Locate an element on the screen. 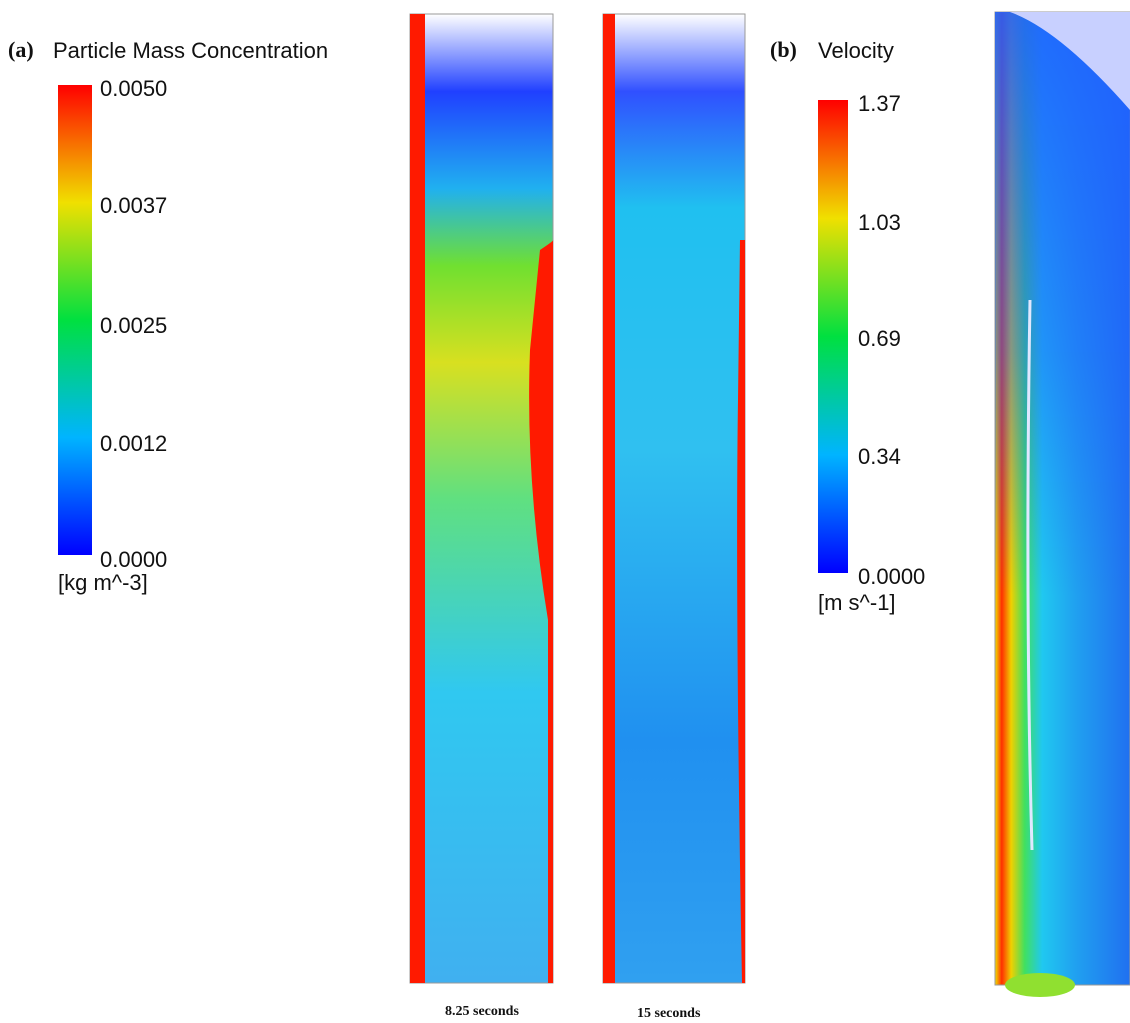 Image resolution: width=1130 pixels, height=1023 pixels. tick-label: 0.0025 is located at coordinates (133, 325).